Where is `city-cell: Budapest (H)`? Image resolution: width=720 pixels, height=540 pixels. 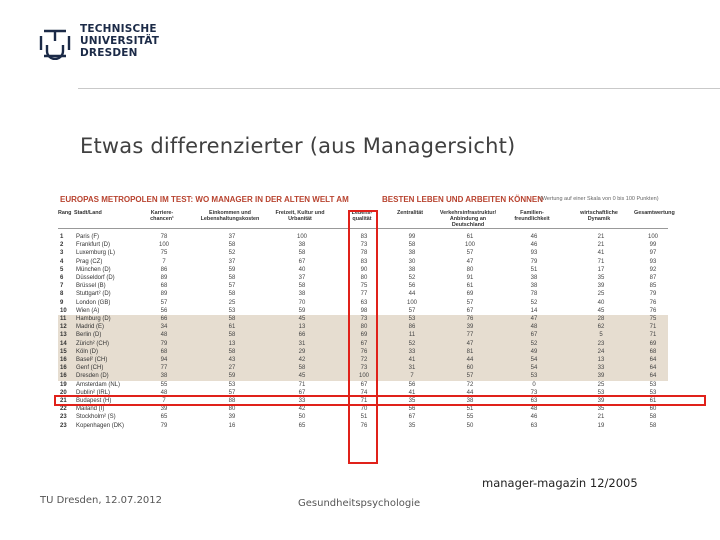
city-cell: Budapest (H) is located at coordinates (94, 401).